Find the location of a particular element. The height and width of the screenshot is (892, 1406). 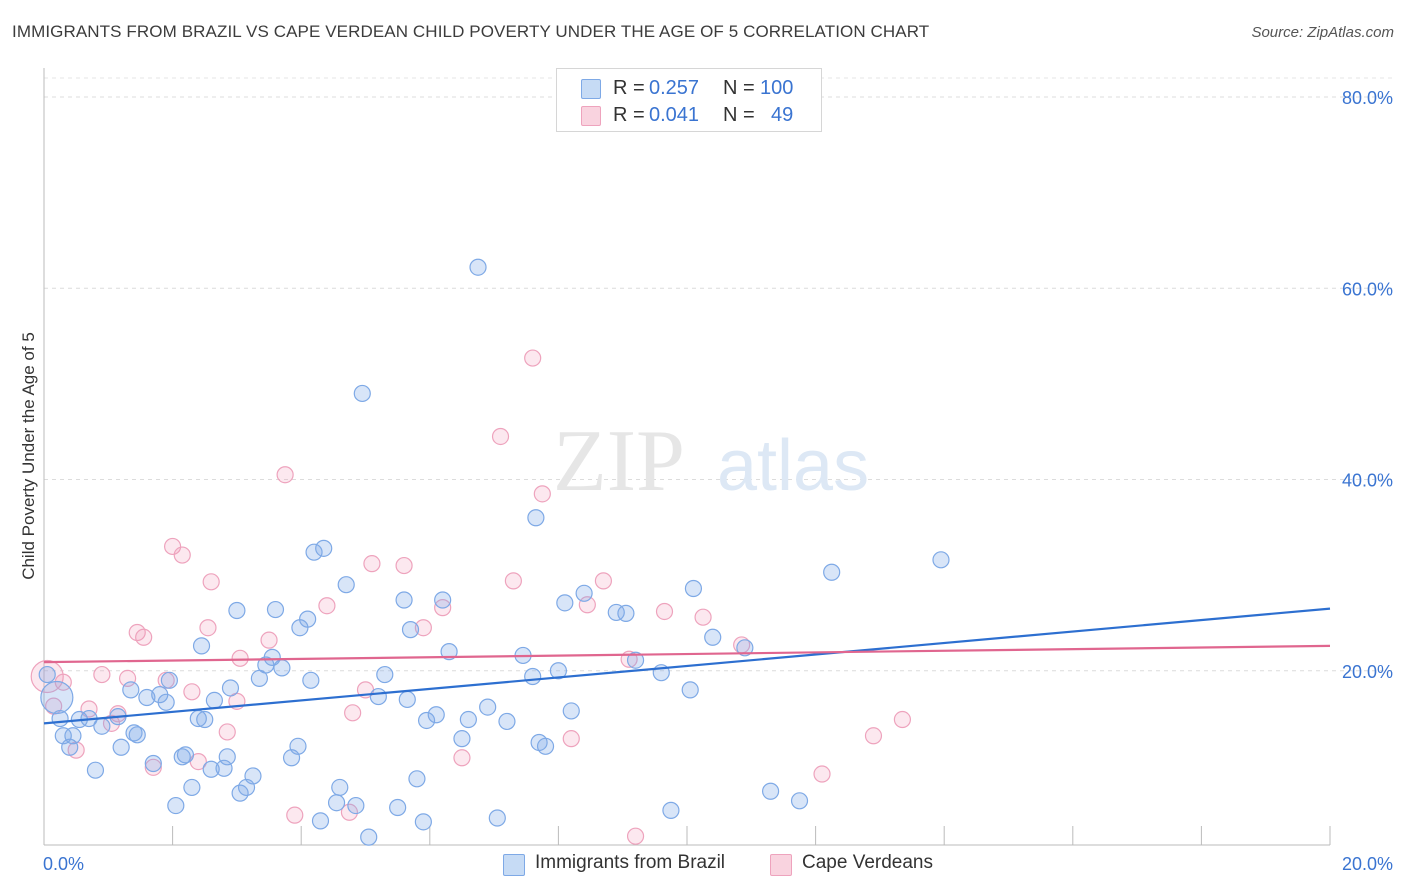

watermark-zip: ZIP is located at coordinates (619, 461).